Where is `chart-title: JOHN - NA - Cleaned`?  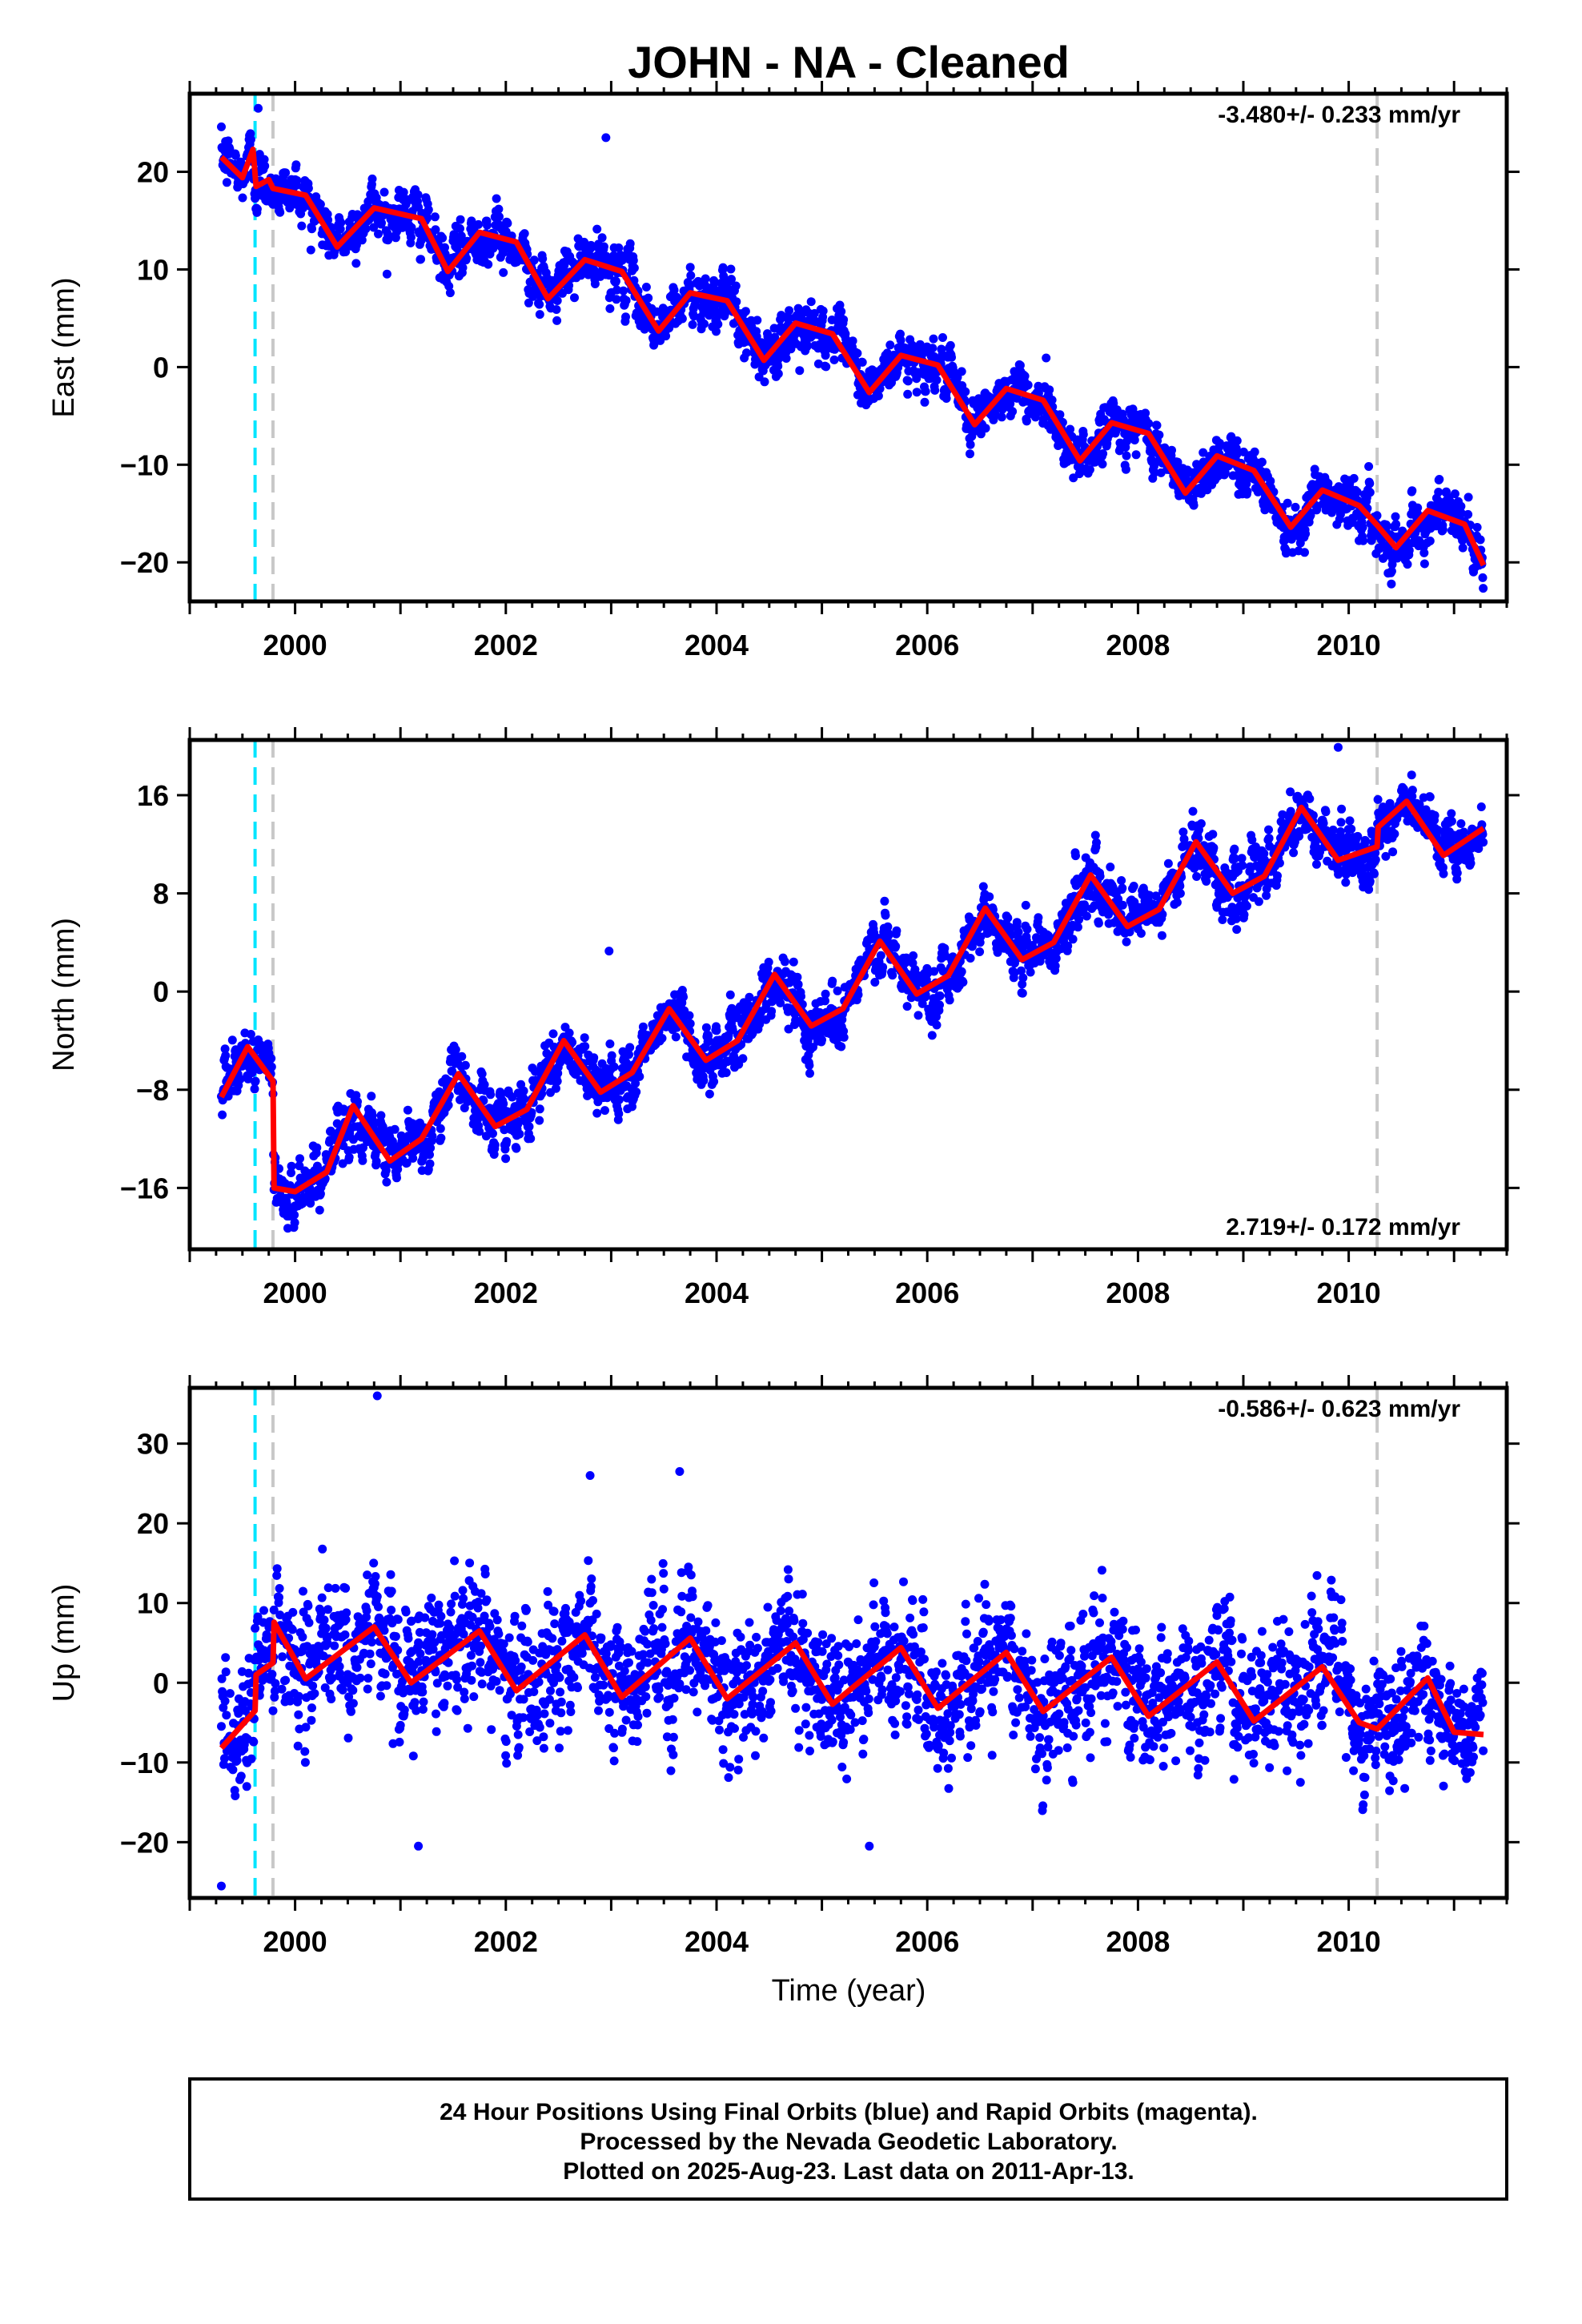 chart-title: JOHN - NA - Cleaned is located at coordinates (849, 62).